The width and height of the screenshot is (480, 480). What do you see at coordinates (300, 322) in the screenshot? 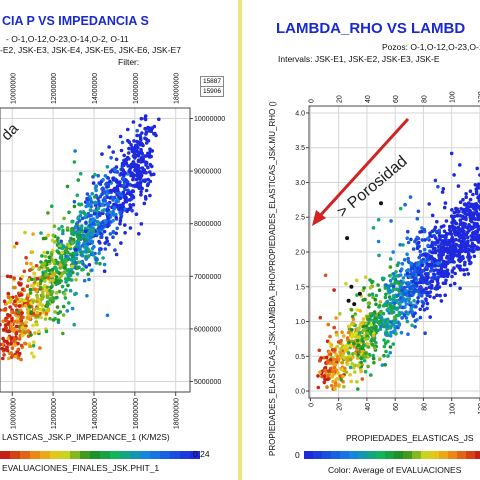
I see `right-y-tick-label: 1.0` at bounding box center [300, 322].